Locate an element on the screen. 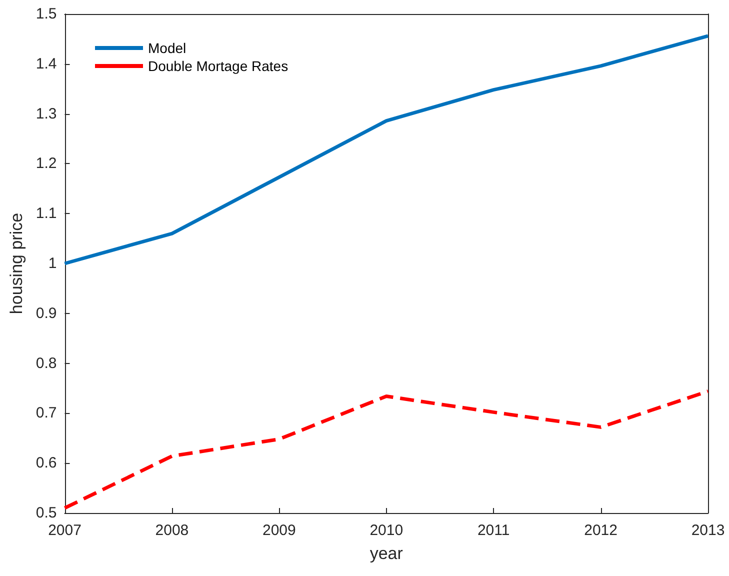 This screenshot has width=729, height=576. y-tick-label: 1.5 is located at coordinates (46, 14).